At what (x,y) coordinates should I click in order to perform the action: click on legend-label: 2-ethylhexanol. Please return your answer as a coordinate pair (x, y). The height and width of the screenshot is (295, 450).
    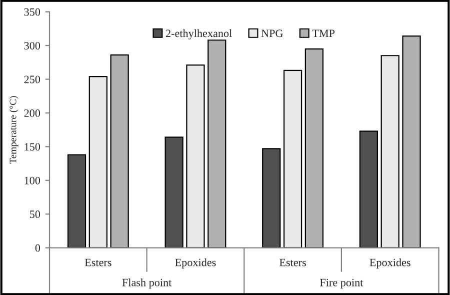
    Looking at the image, I should click on (199, 34).